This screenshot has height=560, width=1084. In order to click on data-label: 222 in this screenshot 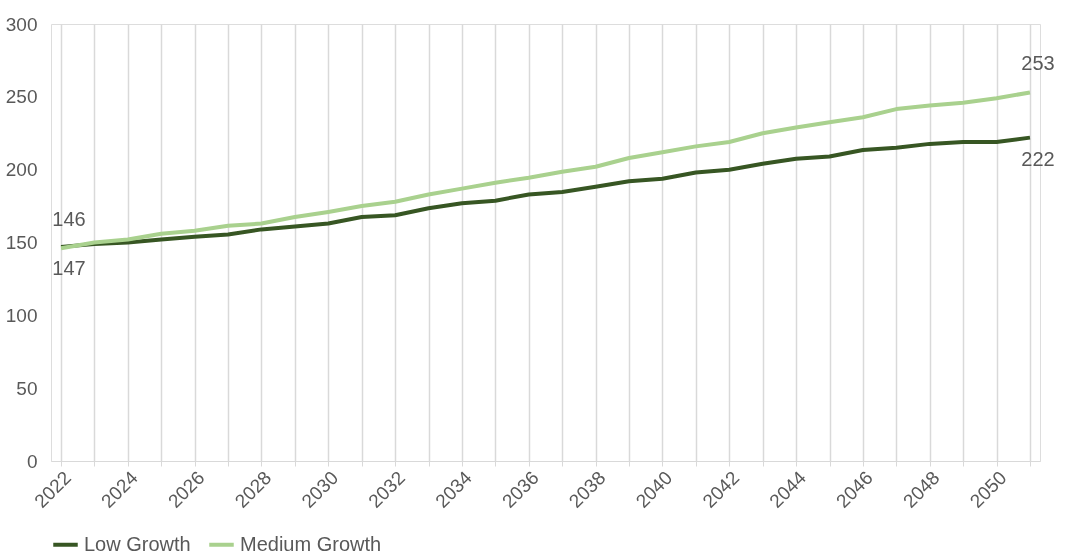, I will do `click(1038, 158)`.